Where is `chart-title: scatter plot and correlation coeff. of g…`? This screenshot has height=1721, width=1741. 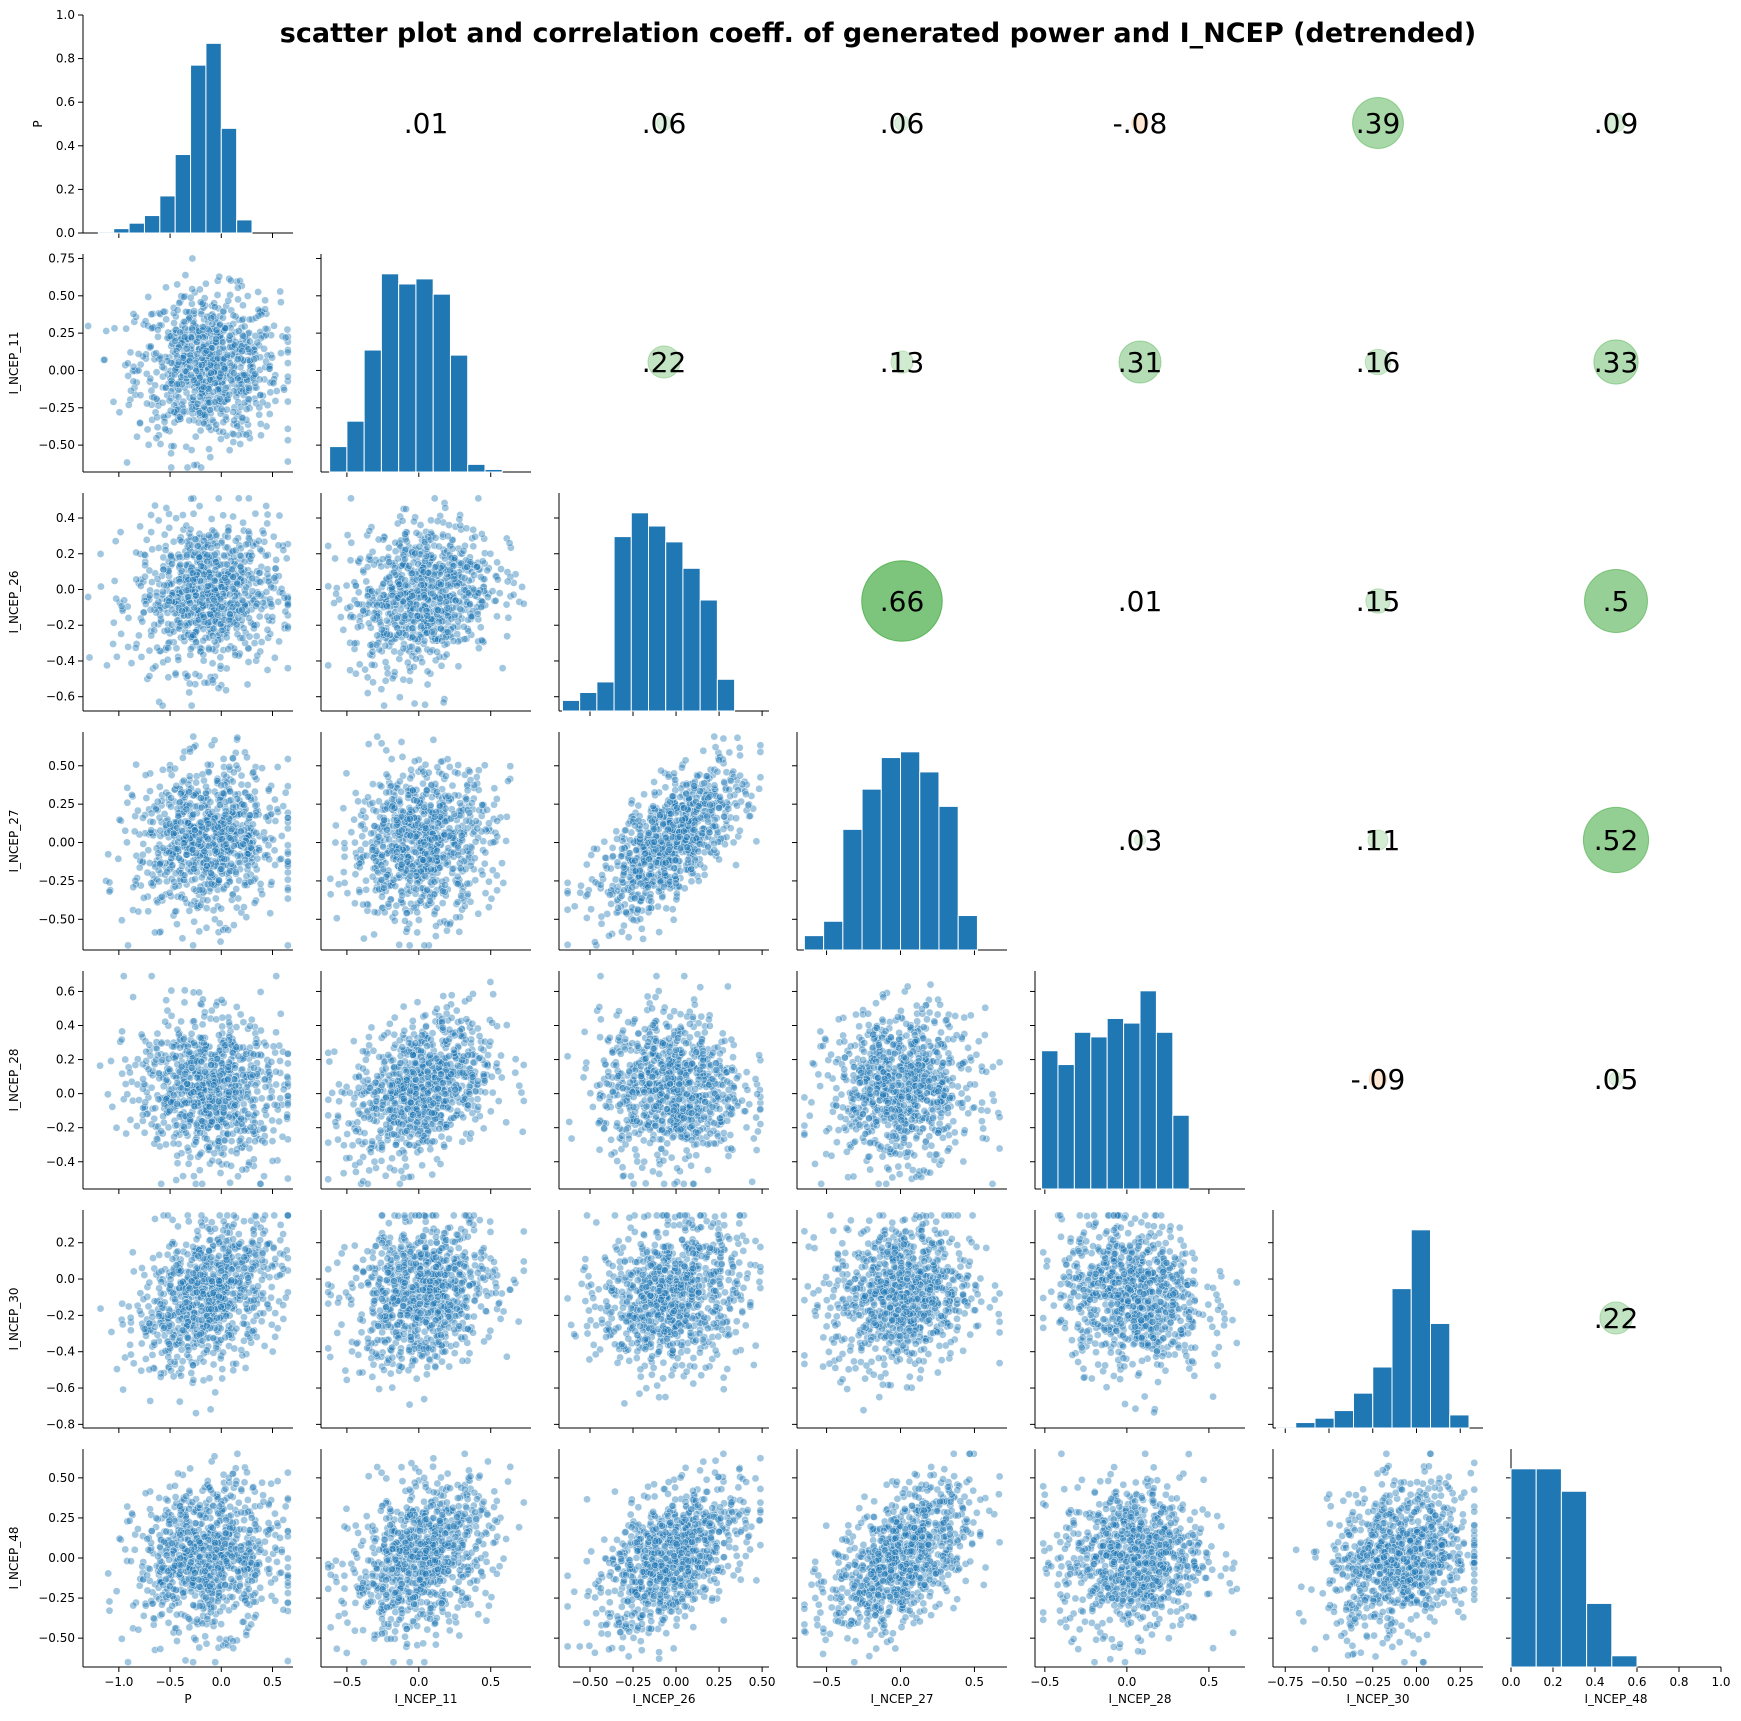 chart-title: scatter plot and correlation coeff. of g… is located at coordinates (878, 33).